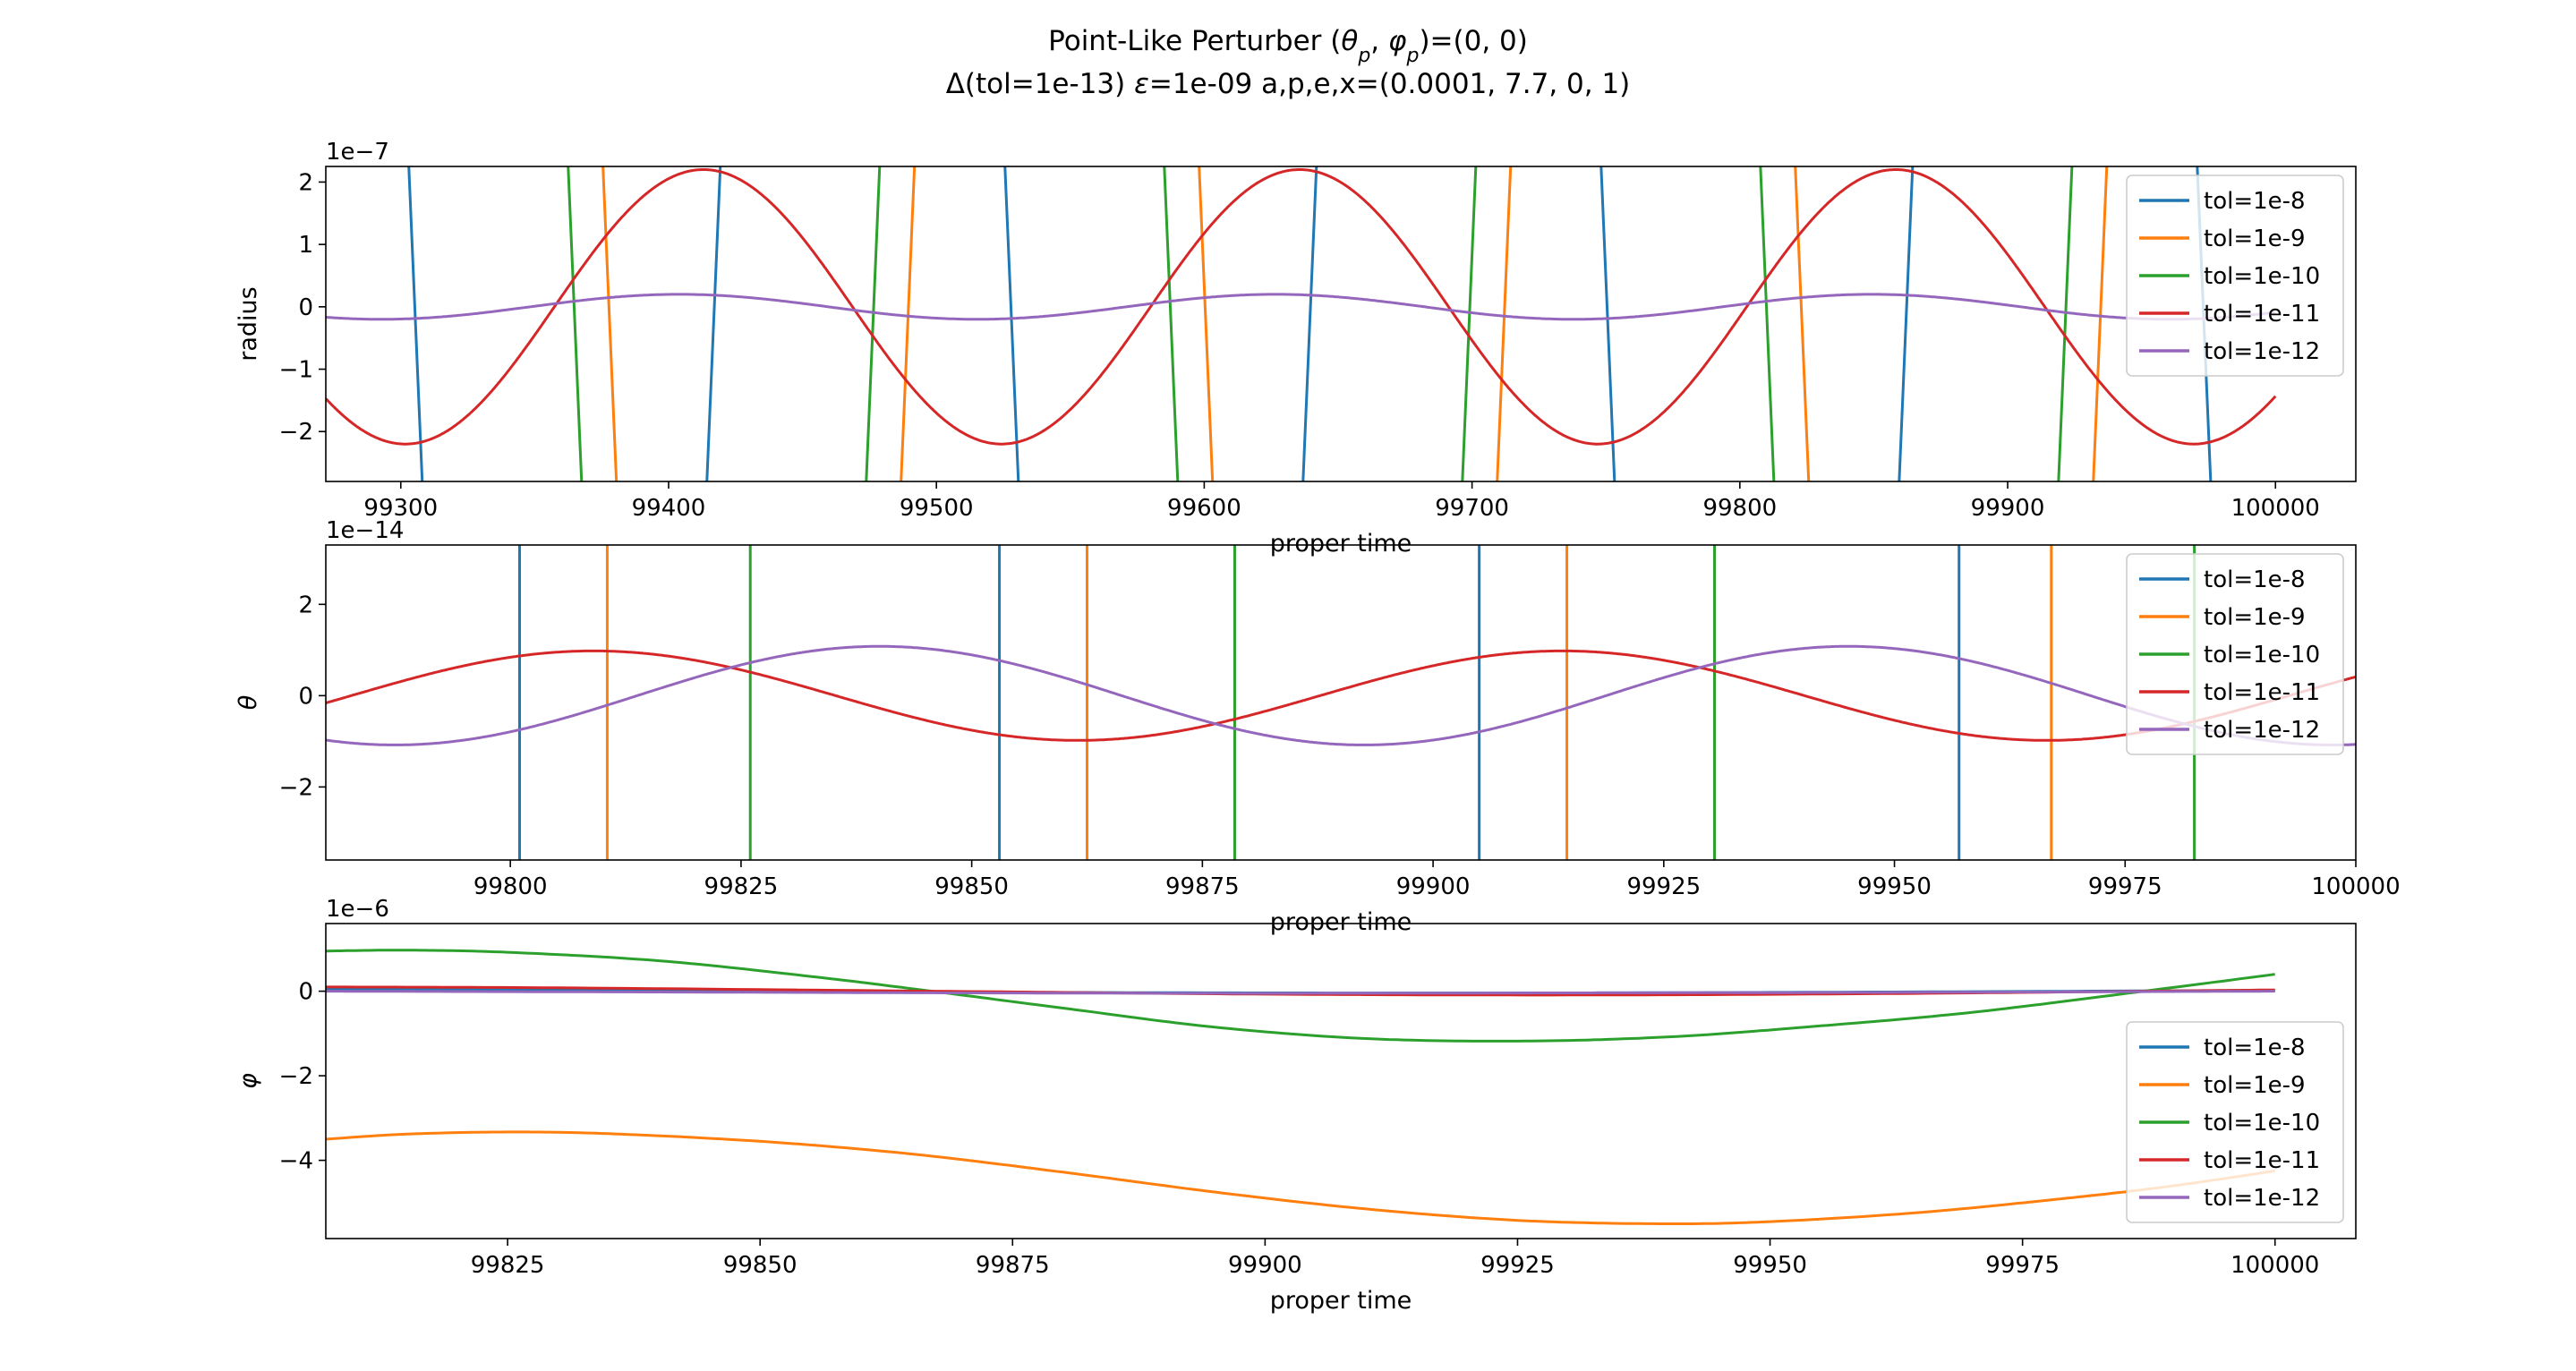 The image size is (2576, 1371). Describe the element at coordinates (365, 530) in the screenshot. I see `y-offset-text: 1e−14` at that location.